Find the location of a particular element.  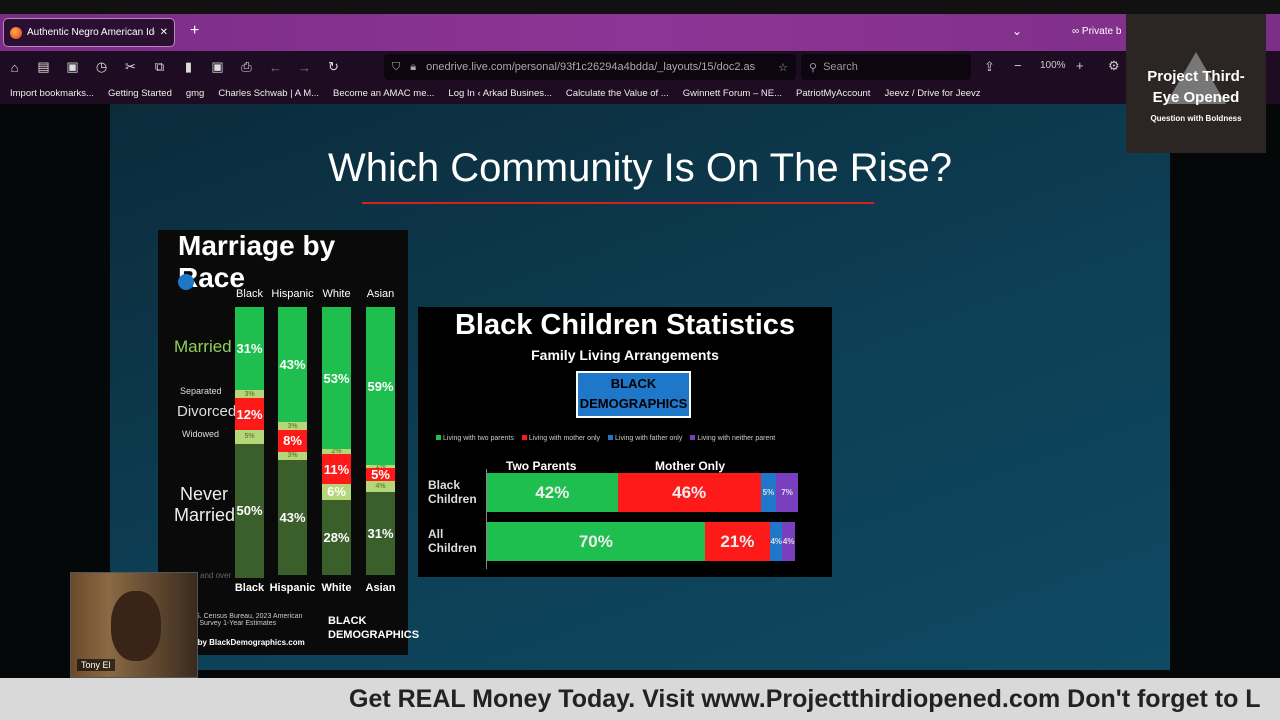

bar-segment-divorced: 12% is located at coordinates (249, 414).